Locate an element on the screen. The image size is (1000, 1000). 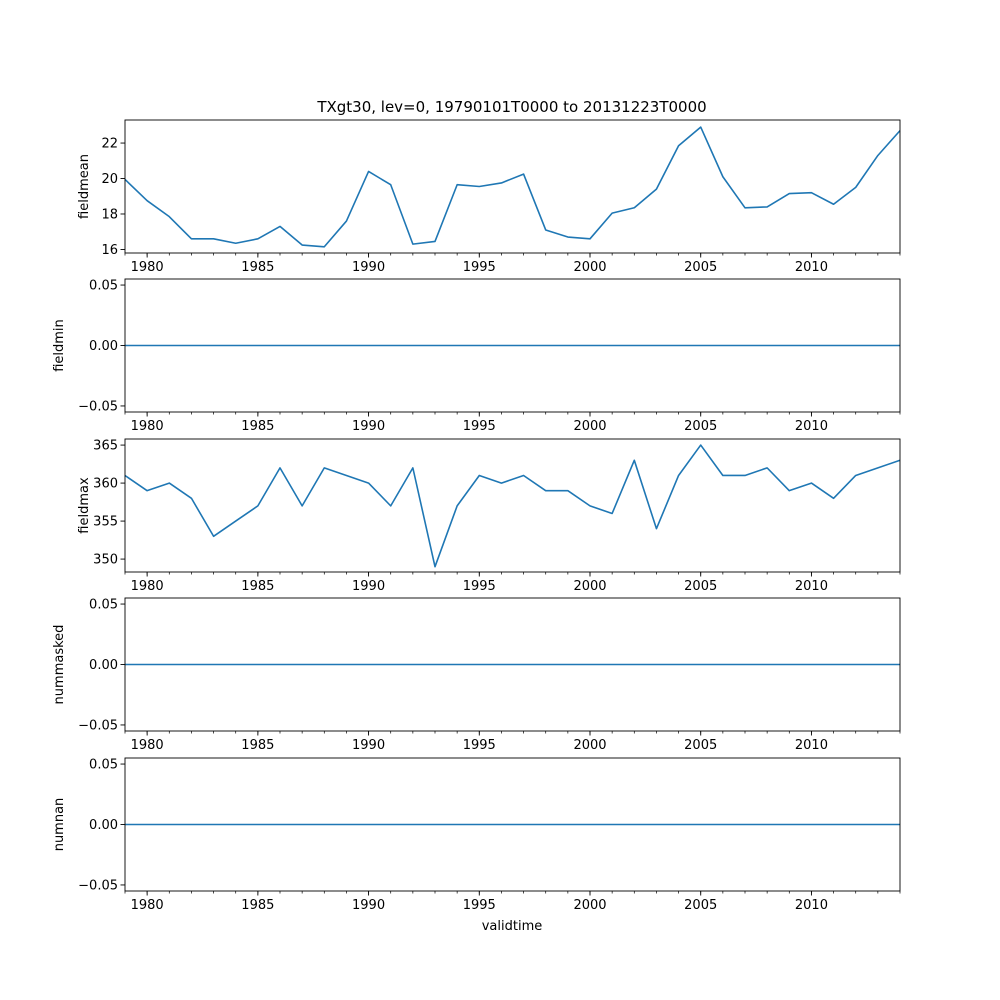
y-tick-label: 355 is located at coordinates (105, 522).